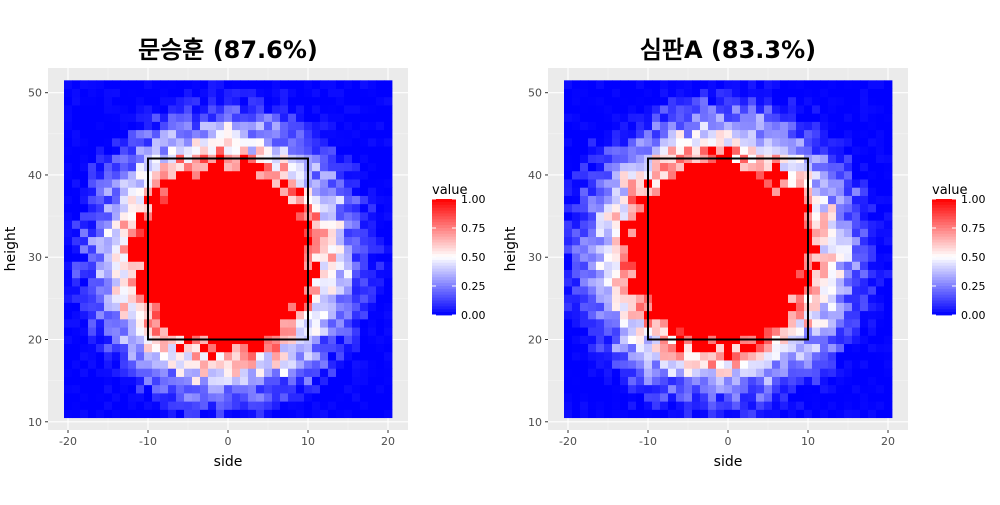 This screenshot has height=505, width=1000. What do you see at coordinates (35, 340) in the screenshot?
I see `y-tick-label: 20` at bounding box center [35, 340].